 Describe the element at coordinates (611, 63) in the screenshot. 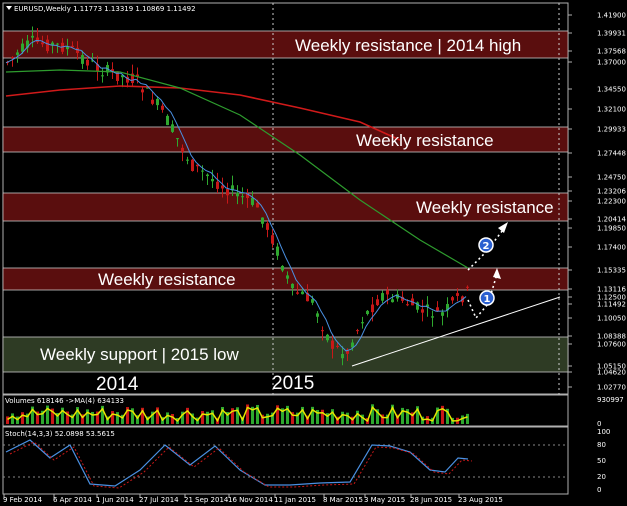

I see `price-tick-label: 1.37000` at that location.